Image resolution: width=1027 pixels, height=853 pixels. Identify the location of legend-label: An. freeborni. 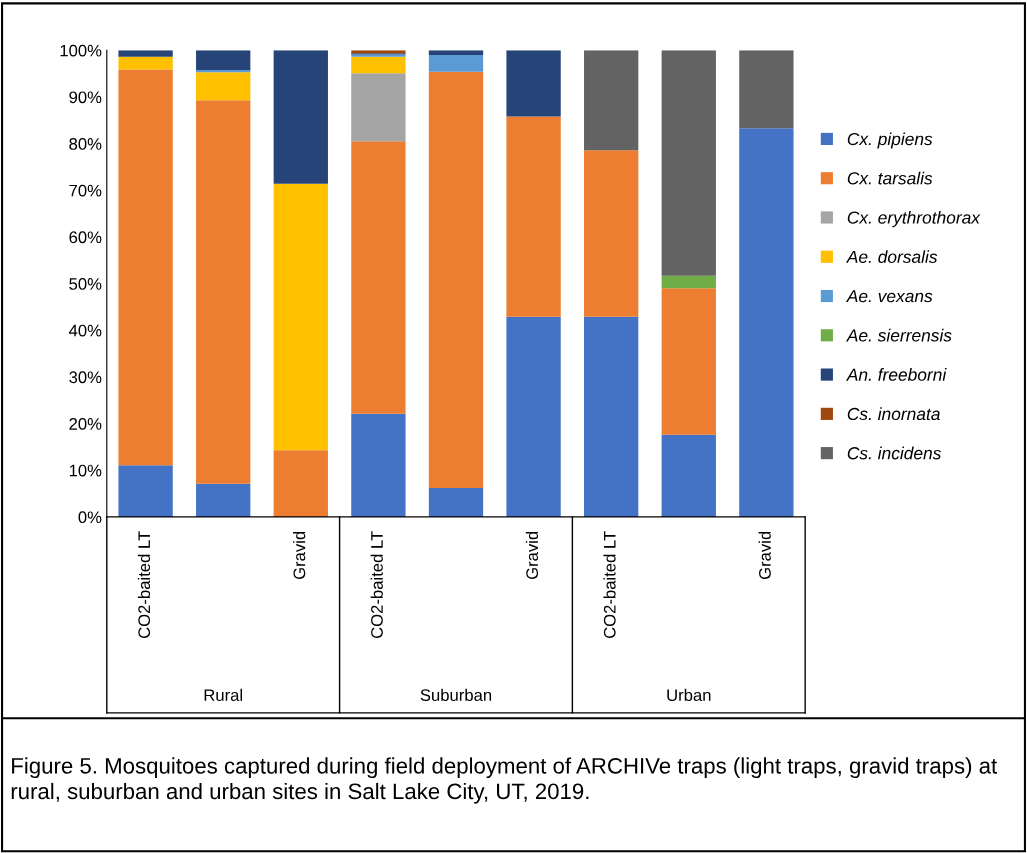
(896, 374).